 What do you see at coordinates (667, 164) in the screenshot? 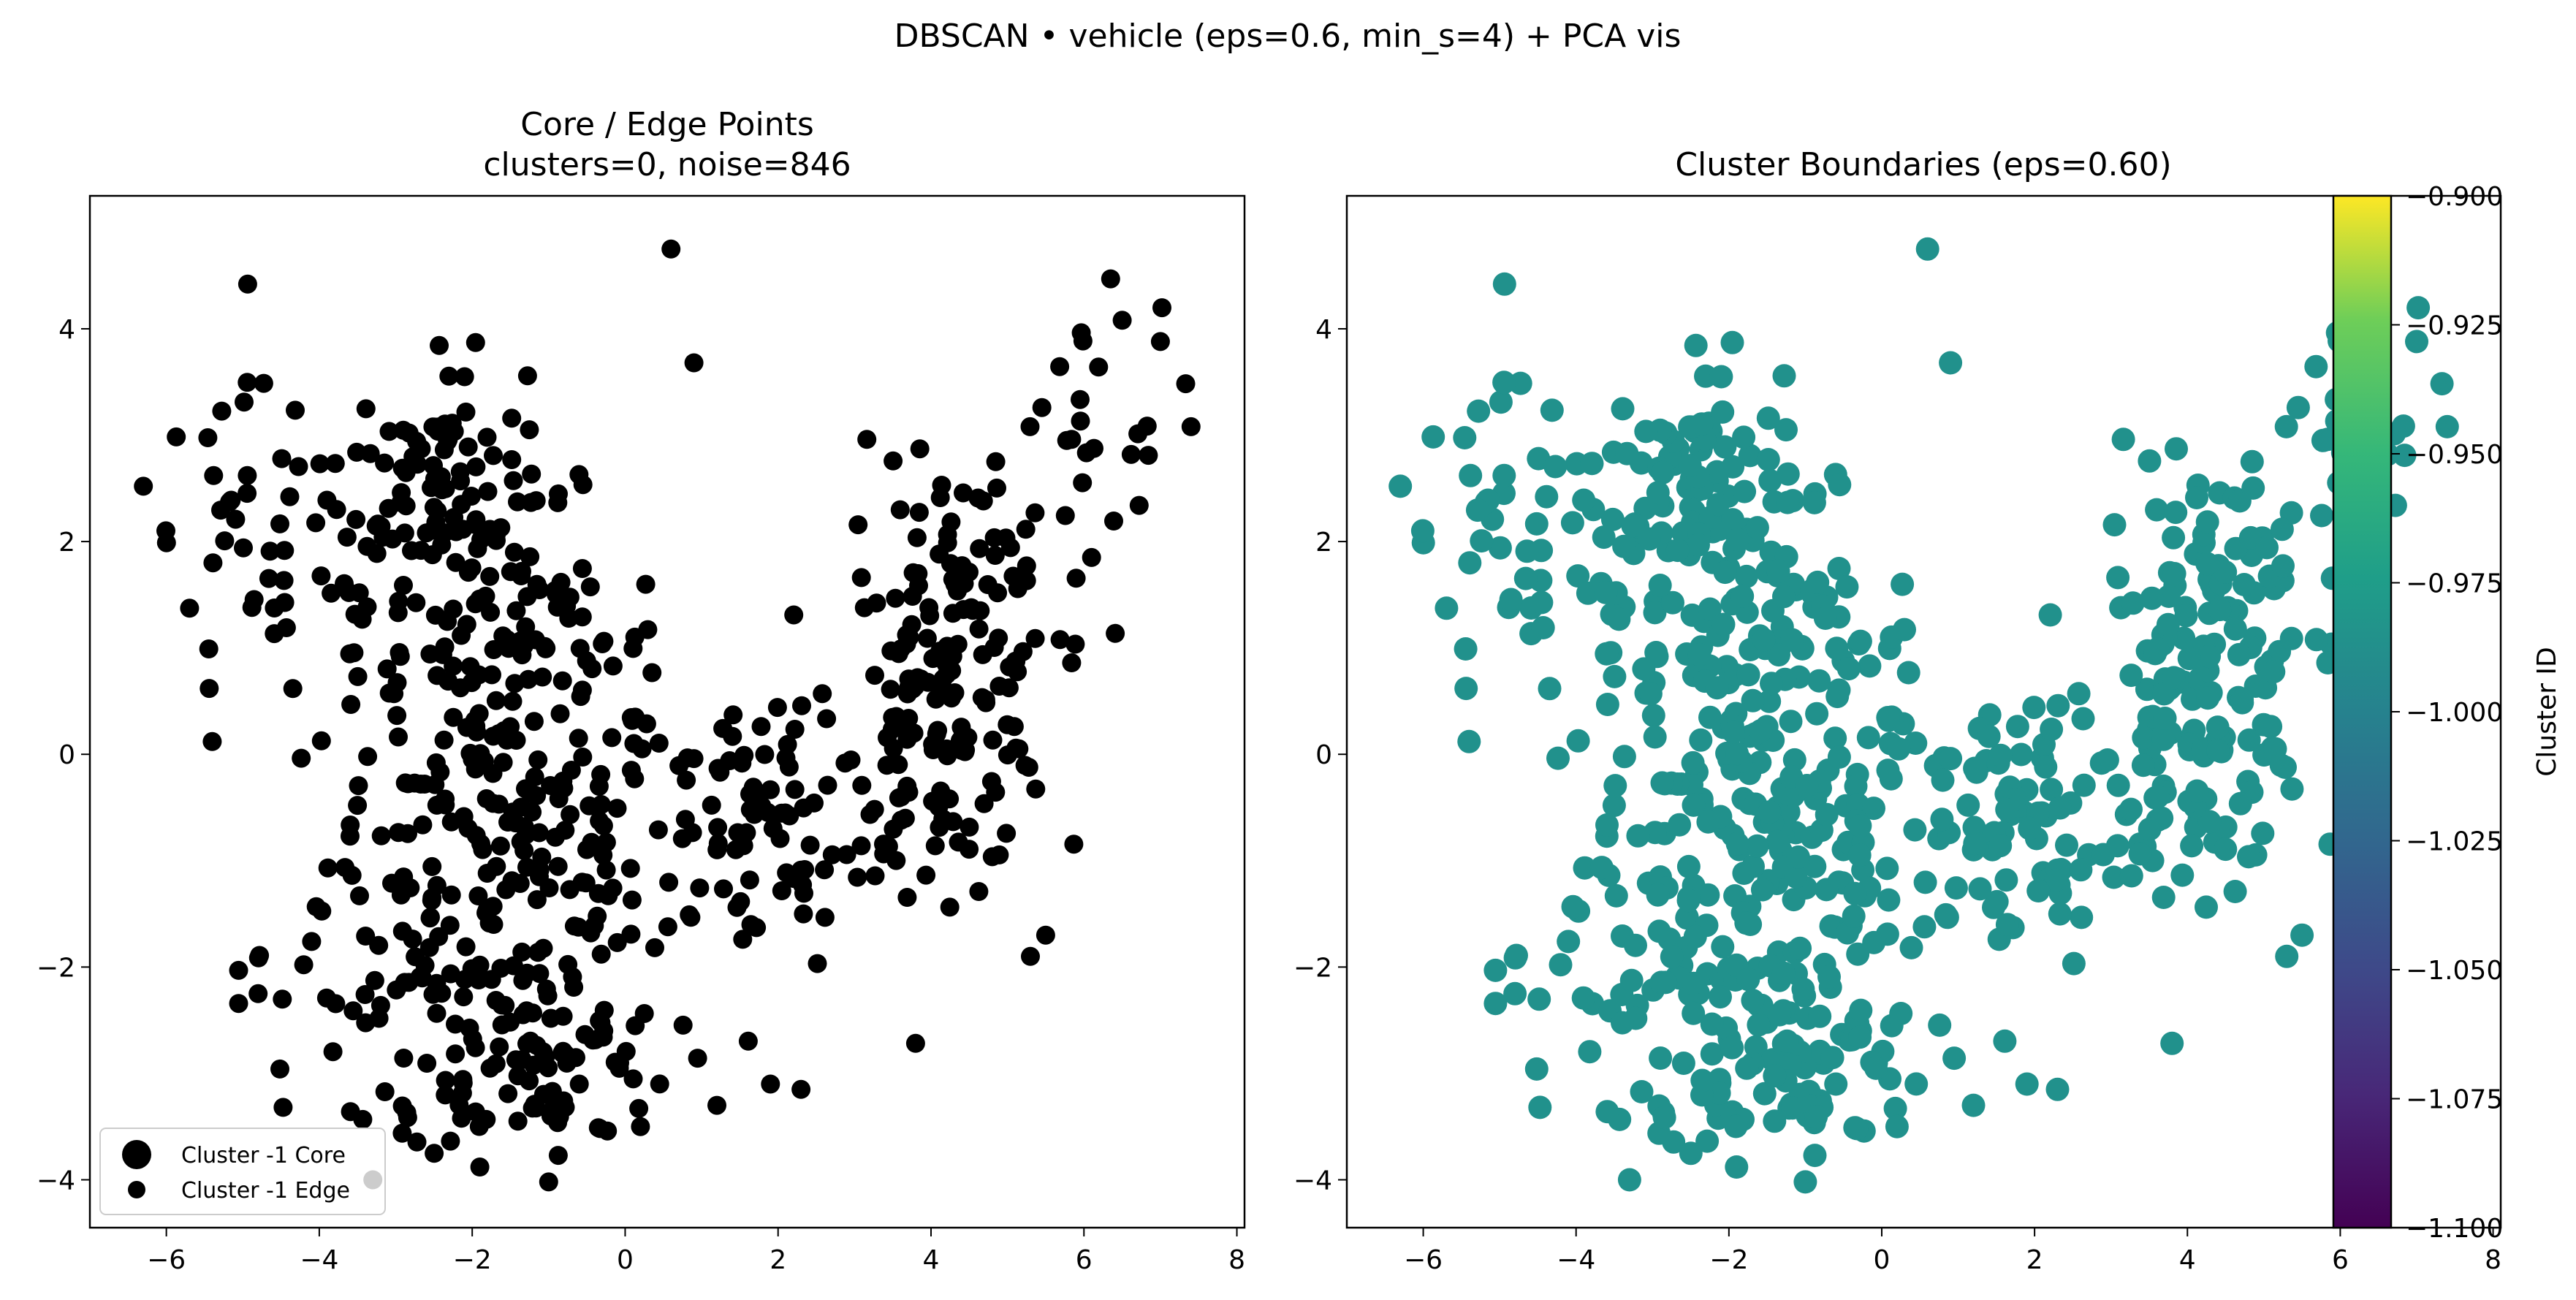
I see `left-axes-title-line2: clusters=0, noise=846` at bounding box center [667, 164].